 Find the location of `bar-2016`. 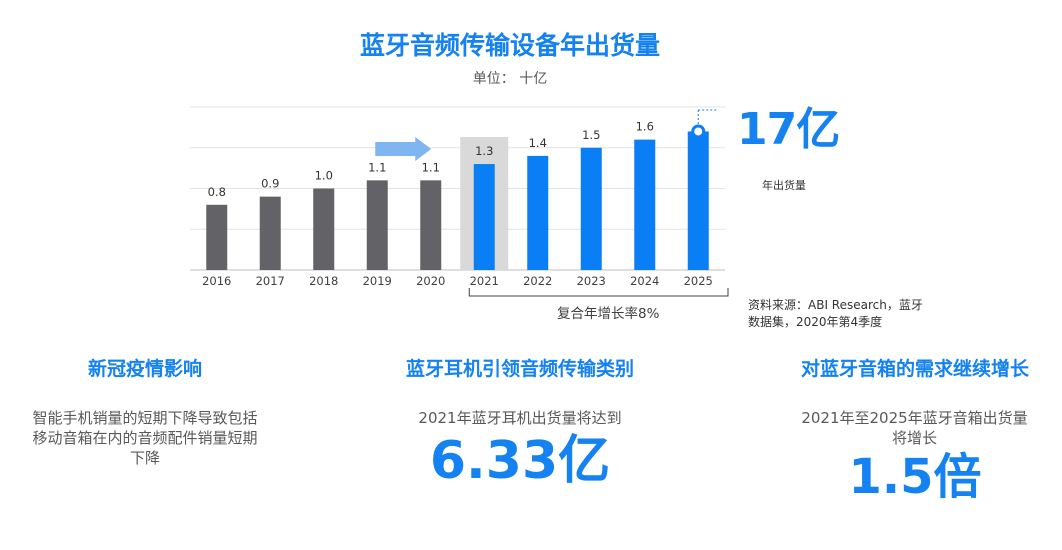

bar-2016 is located at coordinates (217, 237).